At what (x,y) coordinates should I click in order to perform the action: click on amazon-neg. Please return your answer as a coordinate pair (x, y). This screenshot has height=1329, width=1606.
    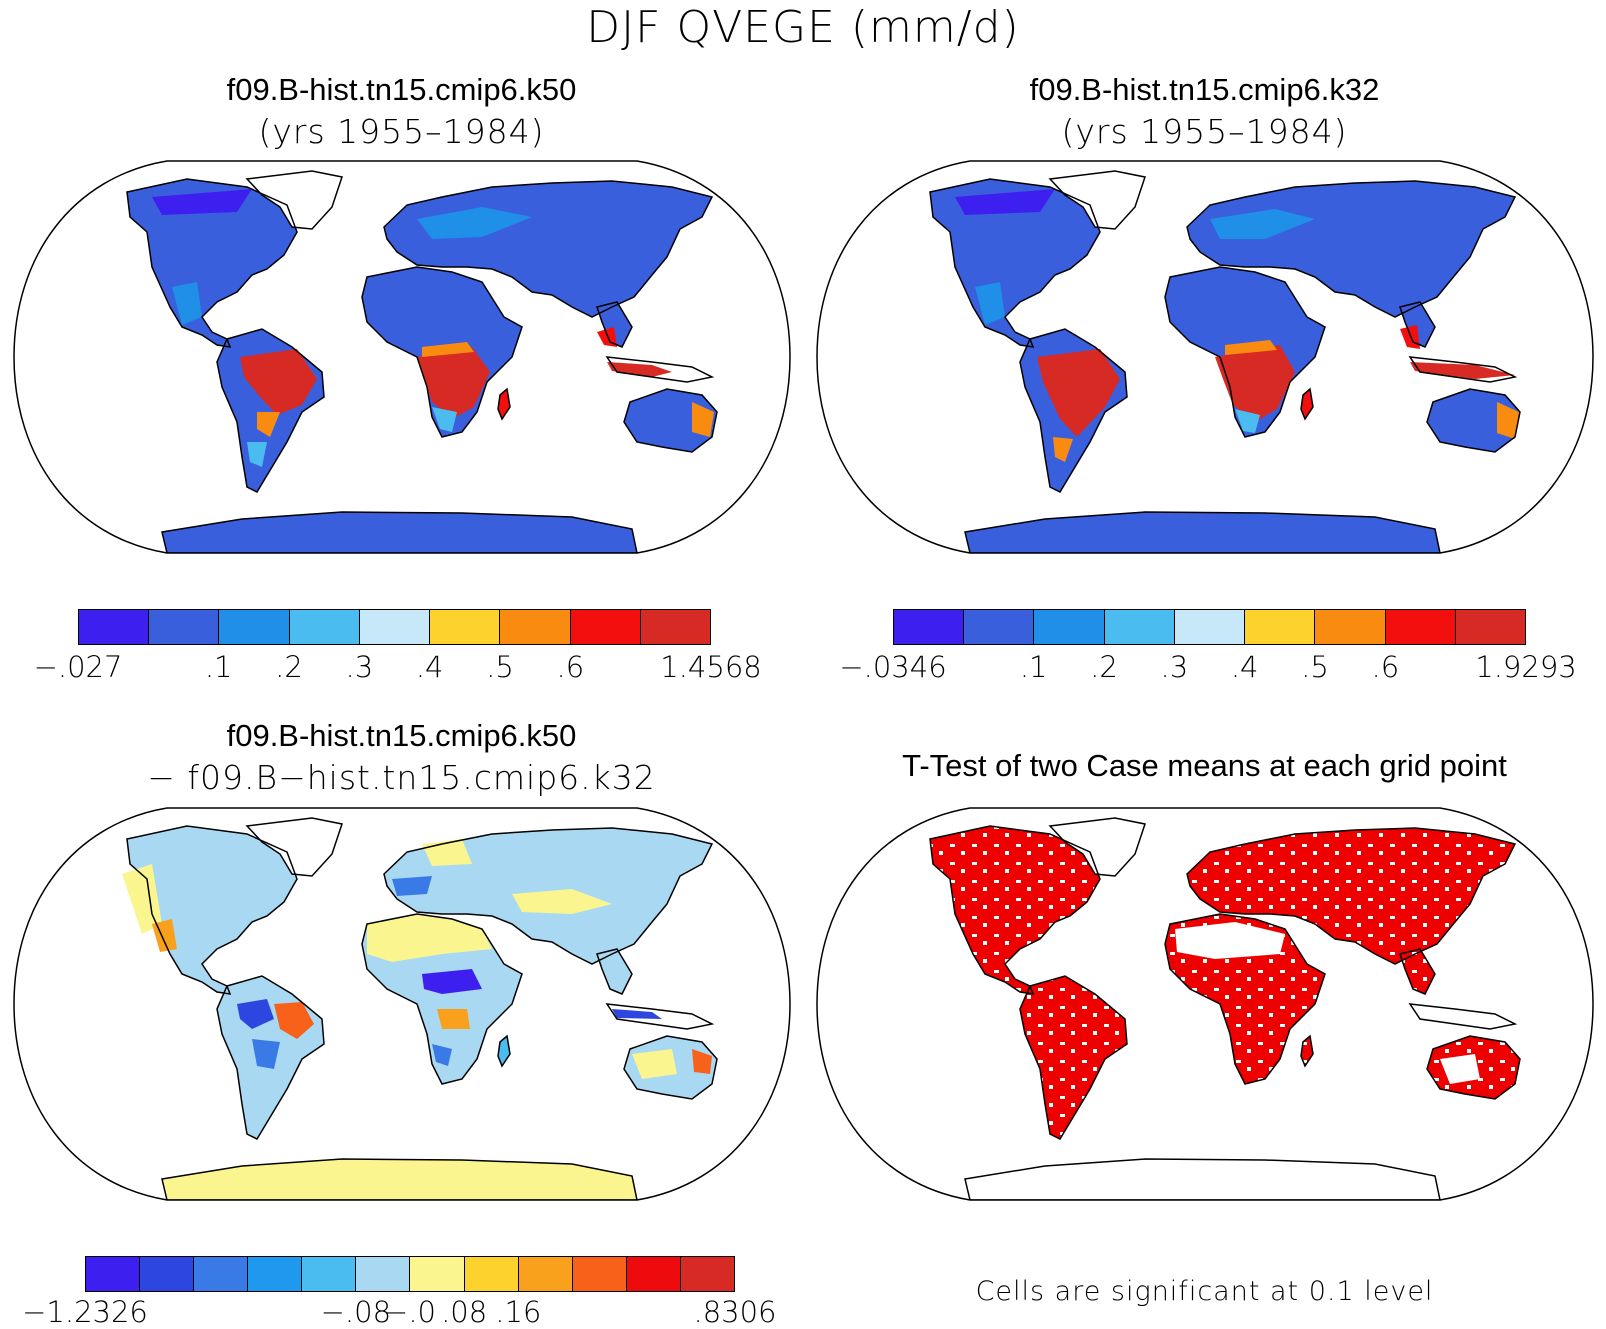
    Looking at the image, I should click on (255, 1014).